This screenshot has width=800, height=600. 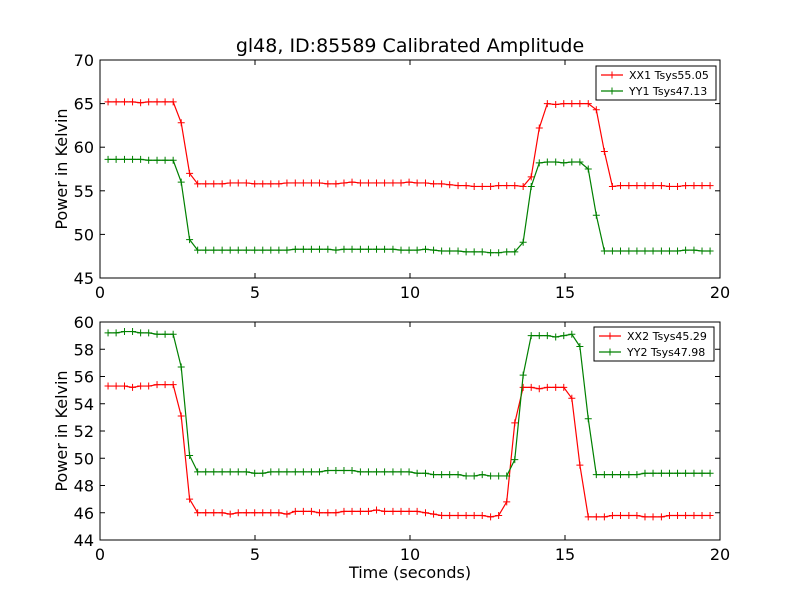 What do you see at coordinates (61, 430) in the screenshot?
I see `y-axis-title: Power in Kelvin` at bounding box center [61, 430].